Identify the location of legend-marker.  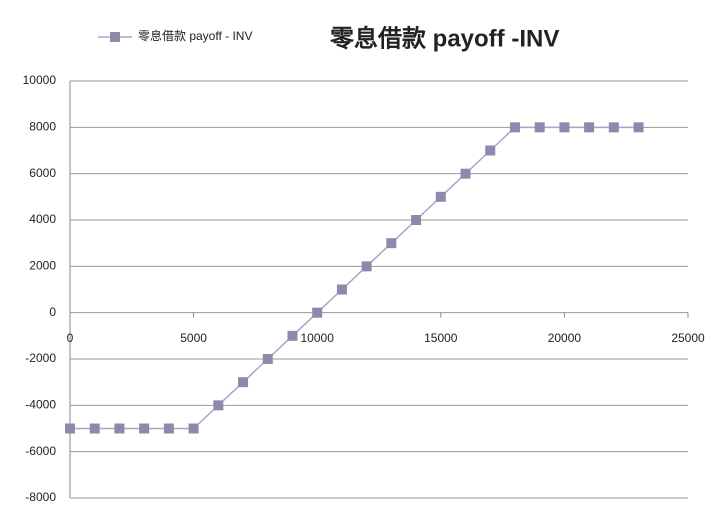
(115, 37).